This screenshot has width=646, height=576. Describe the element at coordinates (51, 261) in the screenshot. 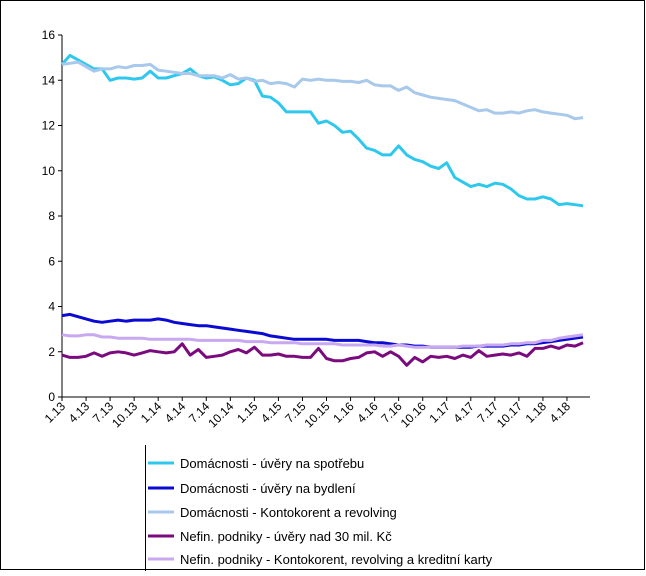

I see `y-tick-label: 6` at that location.